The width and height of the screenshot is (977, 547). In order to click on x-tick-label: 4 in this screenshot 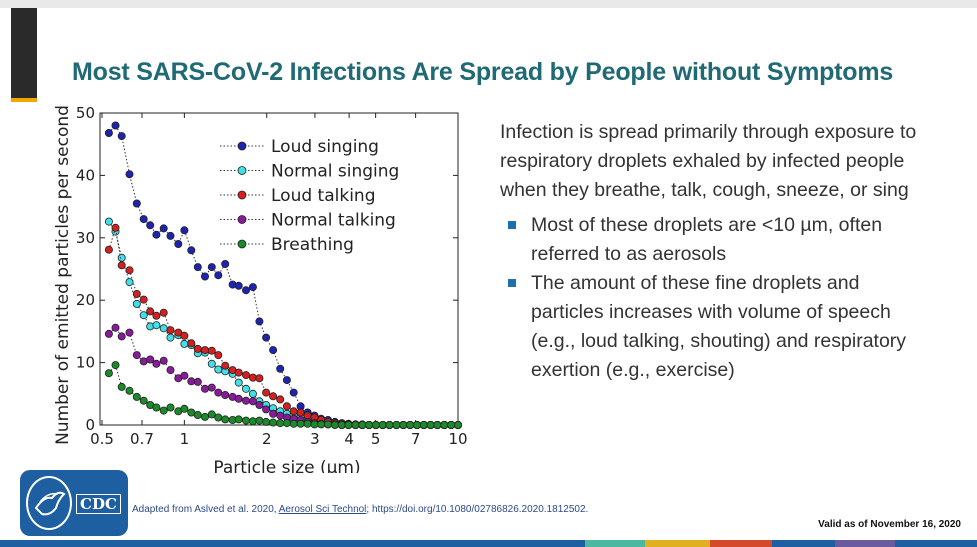, I will do `click(349, 439)`.